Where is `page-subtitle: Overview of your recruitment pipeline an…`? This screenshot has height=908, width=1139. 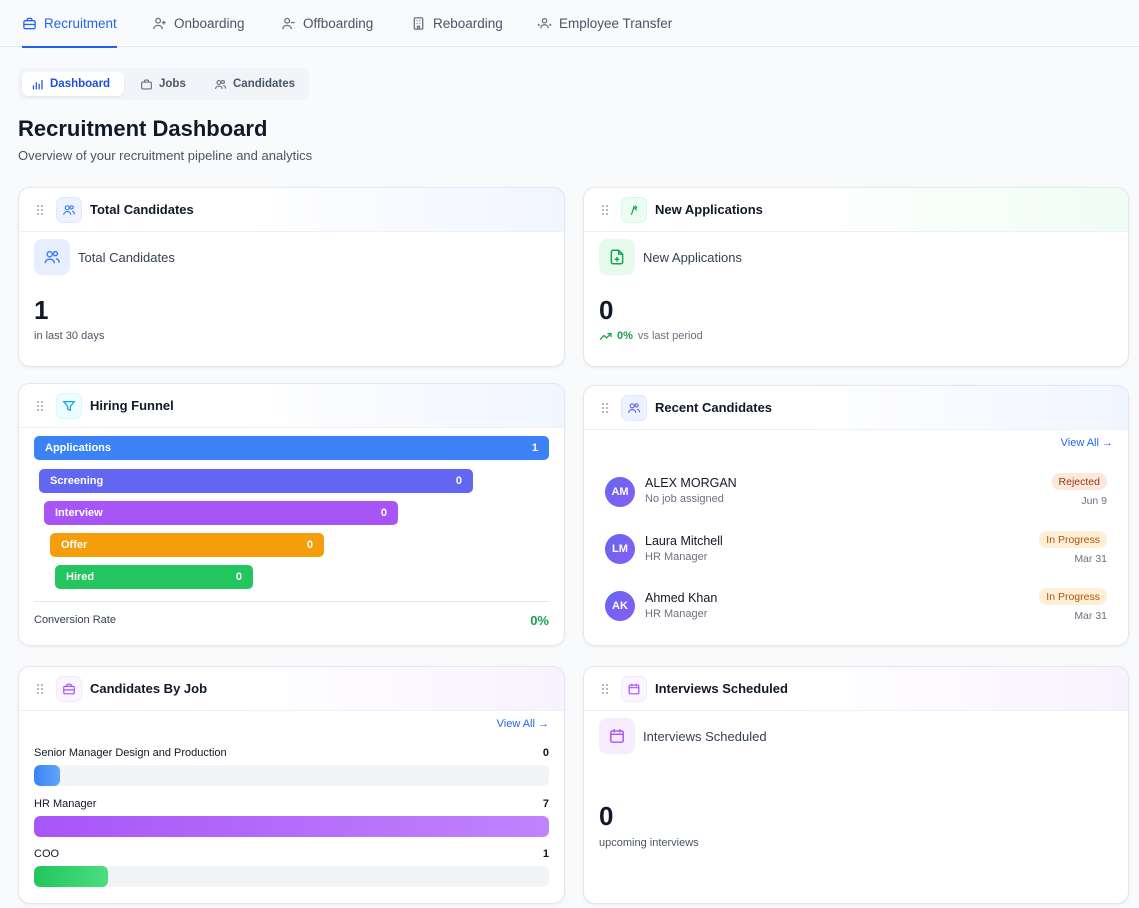
page-subtitle: Overview of your recruitment pipeline an… is located at coordinates (165, 155).